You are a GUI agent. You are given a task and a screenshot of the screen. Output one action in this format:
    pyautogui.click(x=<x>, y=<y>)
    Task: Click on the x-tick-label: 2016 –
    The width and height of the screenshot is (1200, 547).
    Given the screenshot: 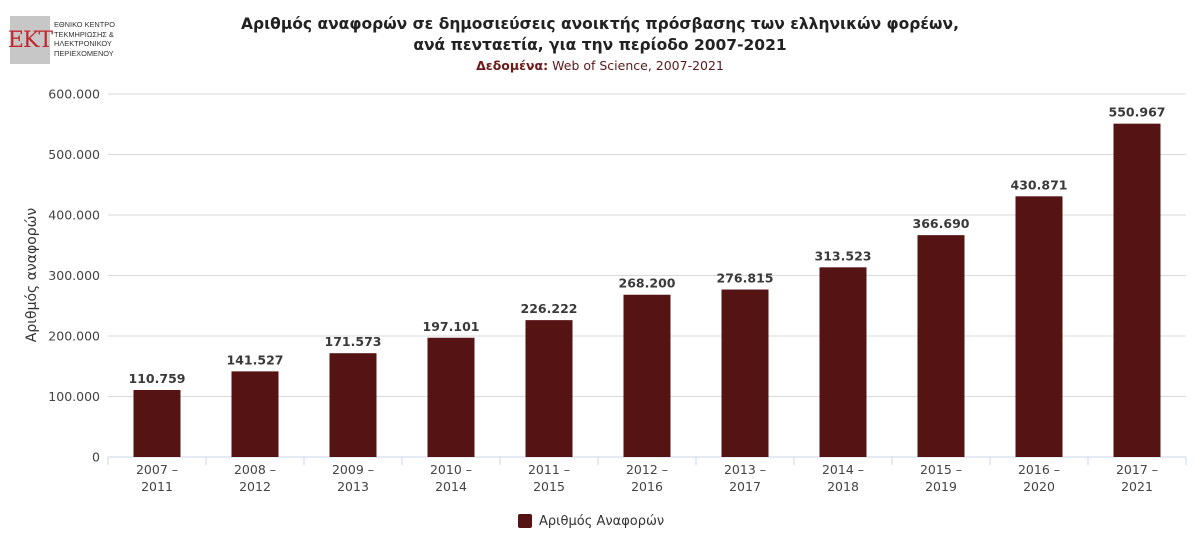 What is the action you would take?
    pyautogui.click(x=1039, y=469)
    